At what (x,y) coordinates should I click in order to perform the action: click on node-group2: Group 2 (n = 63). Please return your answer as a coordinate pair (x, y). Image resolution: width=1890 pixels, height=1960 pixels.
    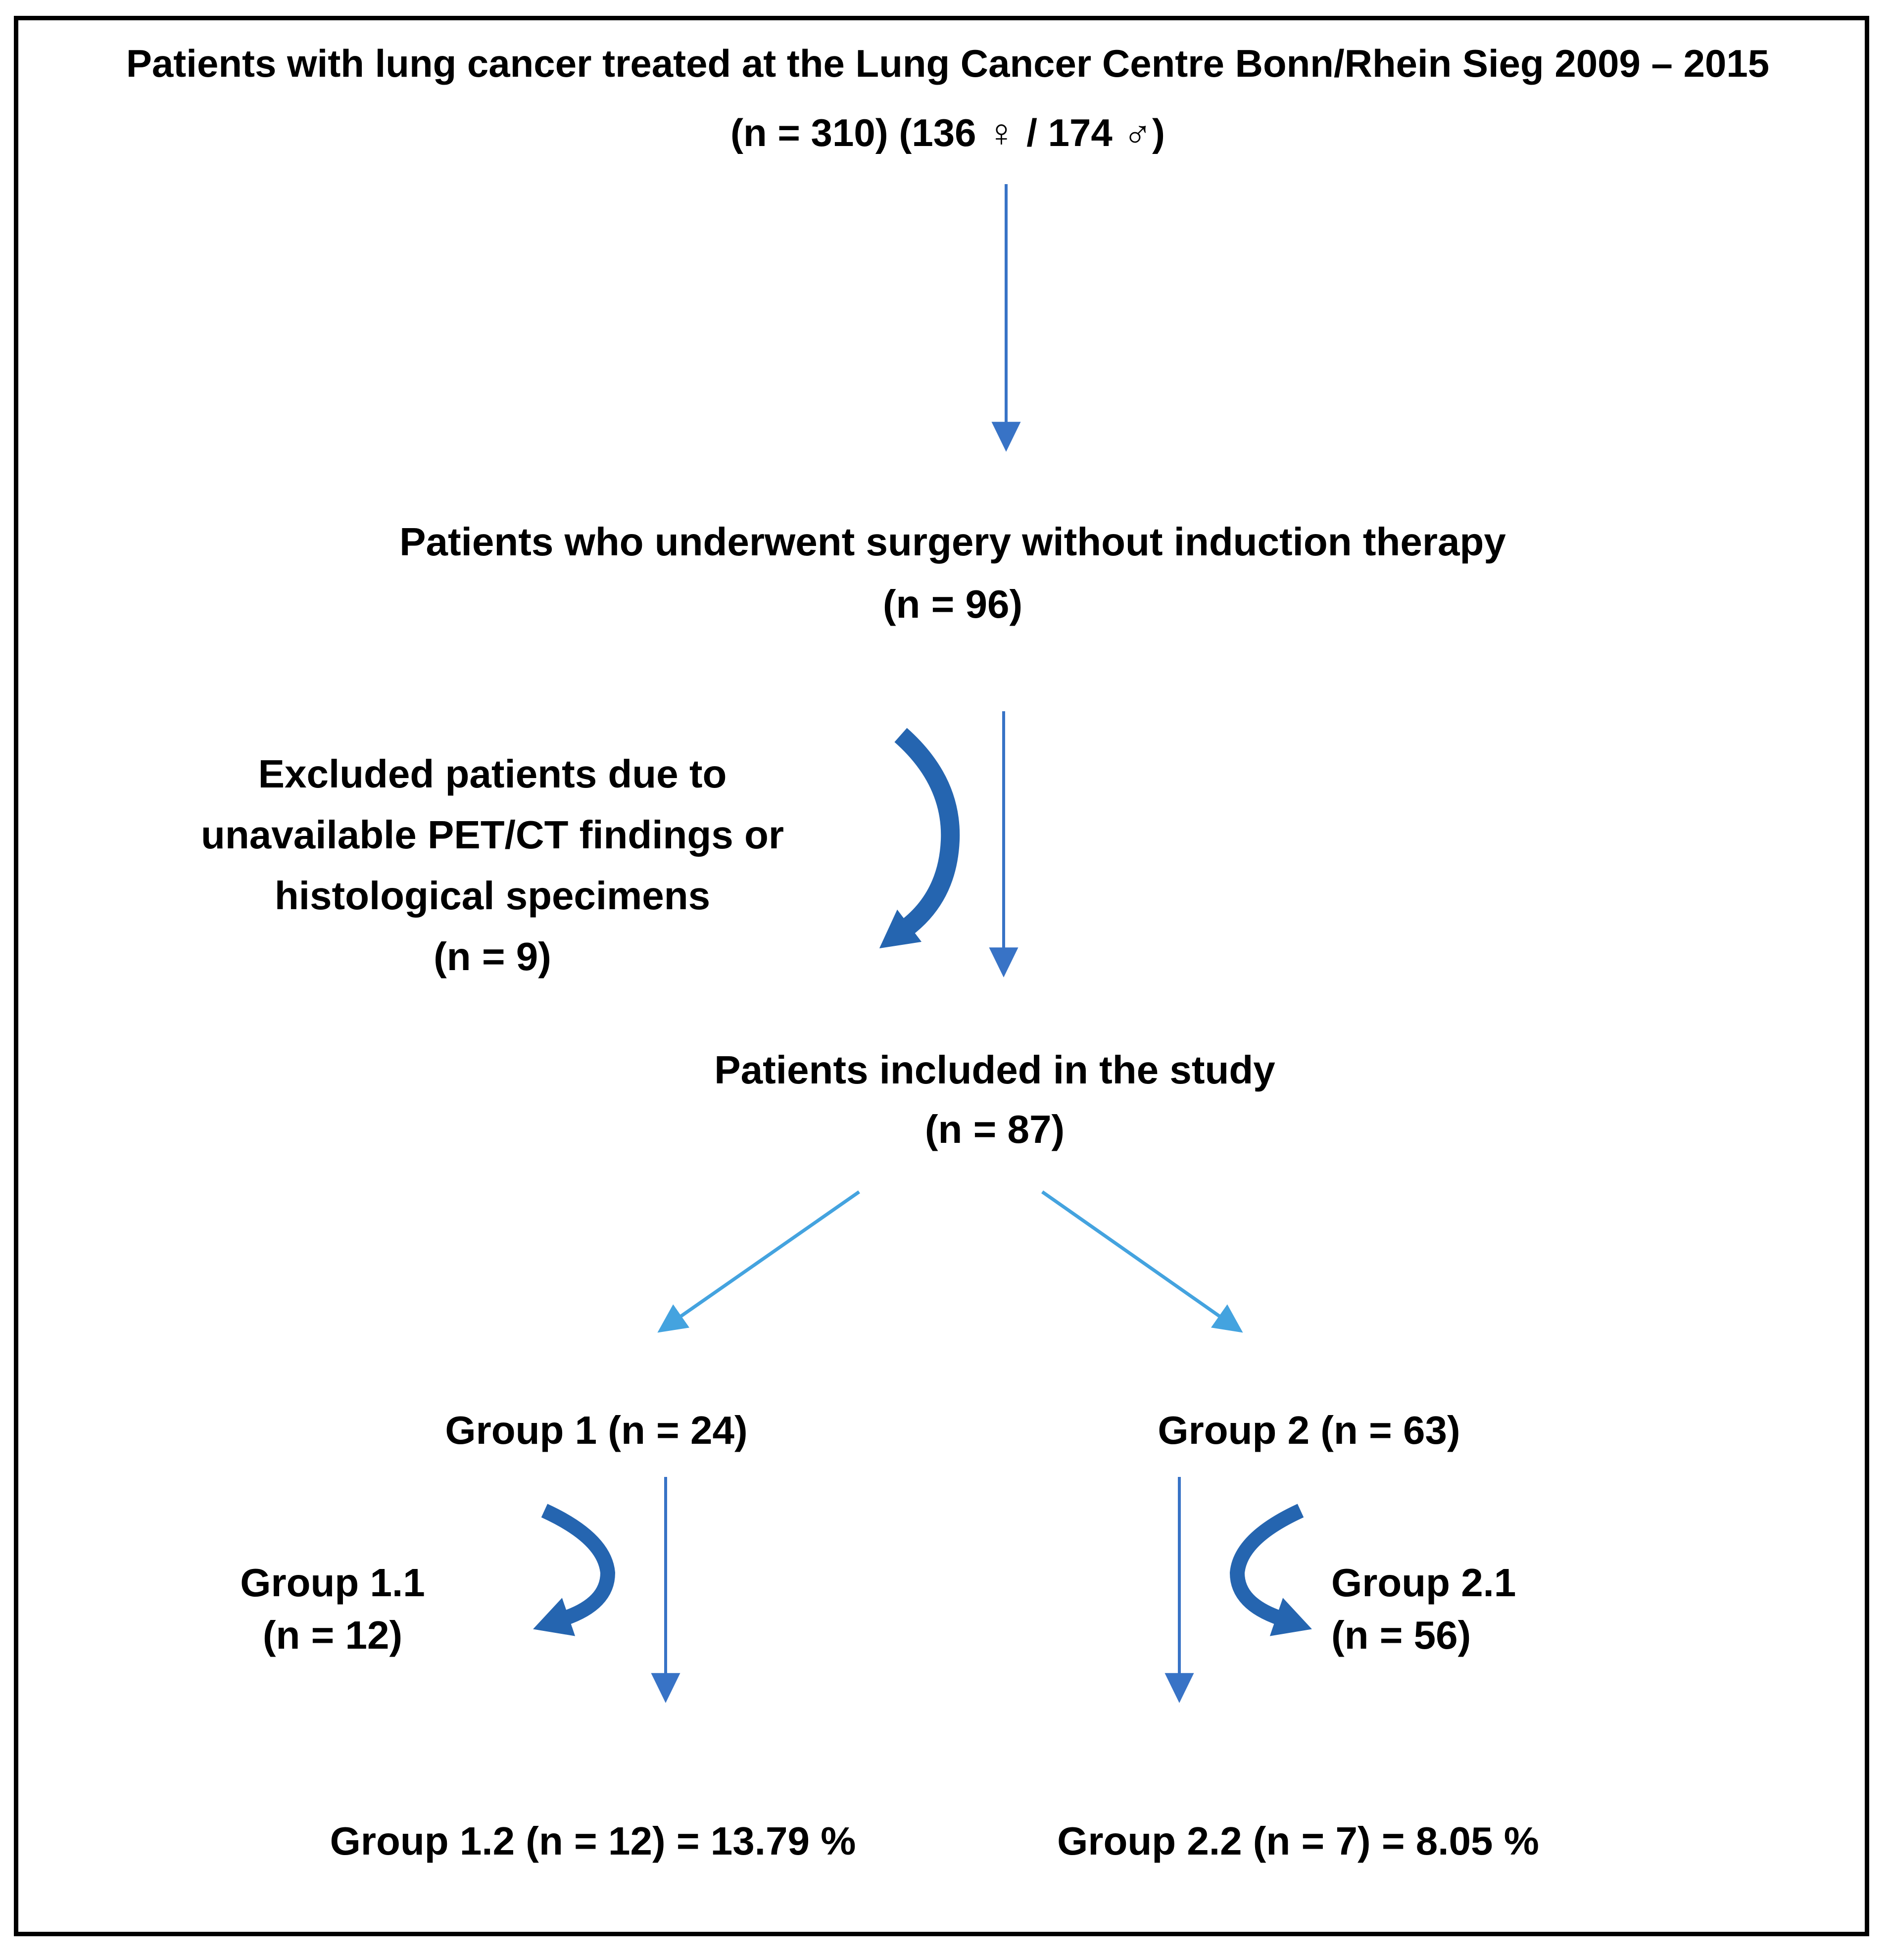
    Looking at the image, I should click on (1309, 1430).